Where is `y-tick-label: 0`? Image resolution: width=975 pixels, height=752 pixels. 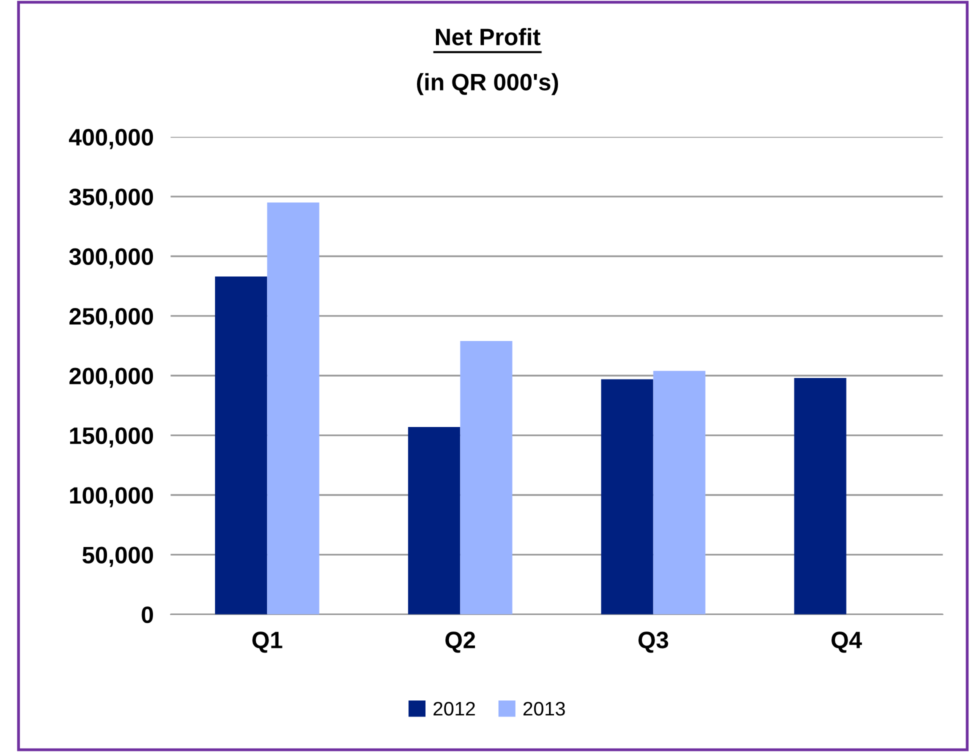 y-tick-label: 0 is located at coordinates (147, 615).